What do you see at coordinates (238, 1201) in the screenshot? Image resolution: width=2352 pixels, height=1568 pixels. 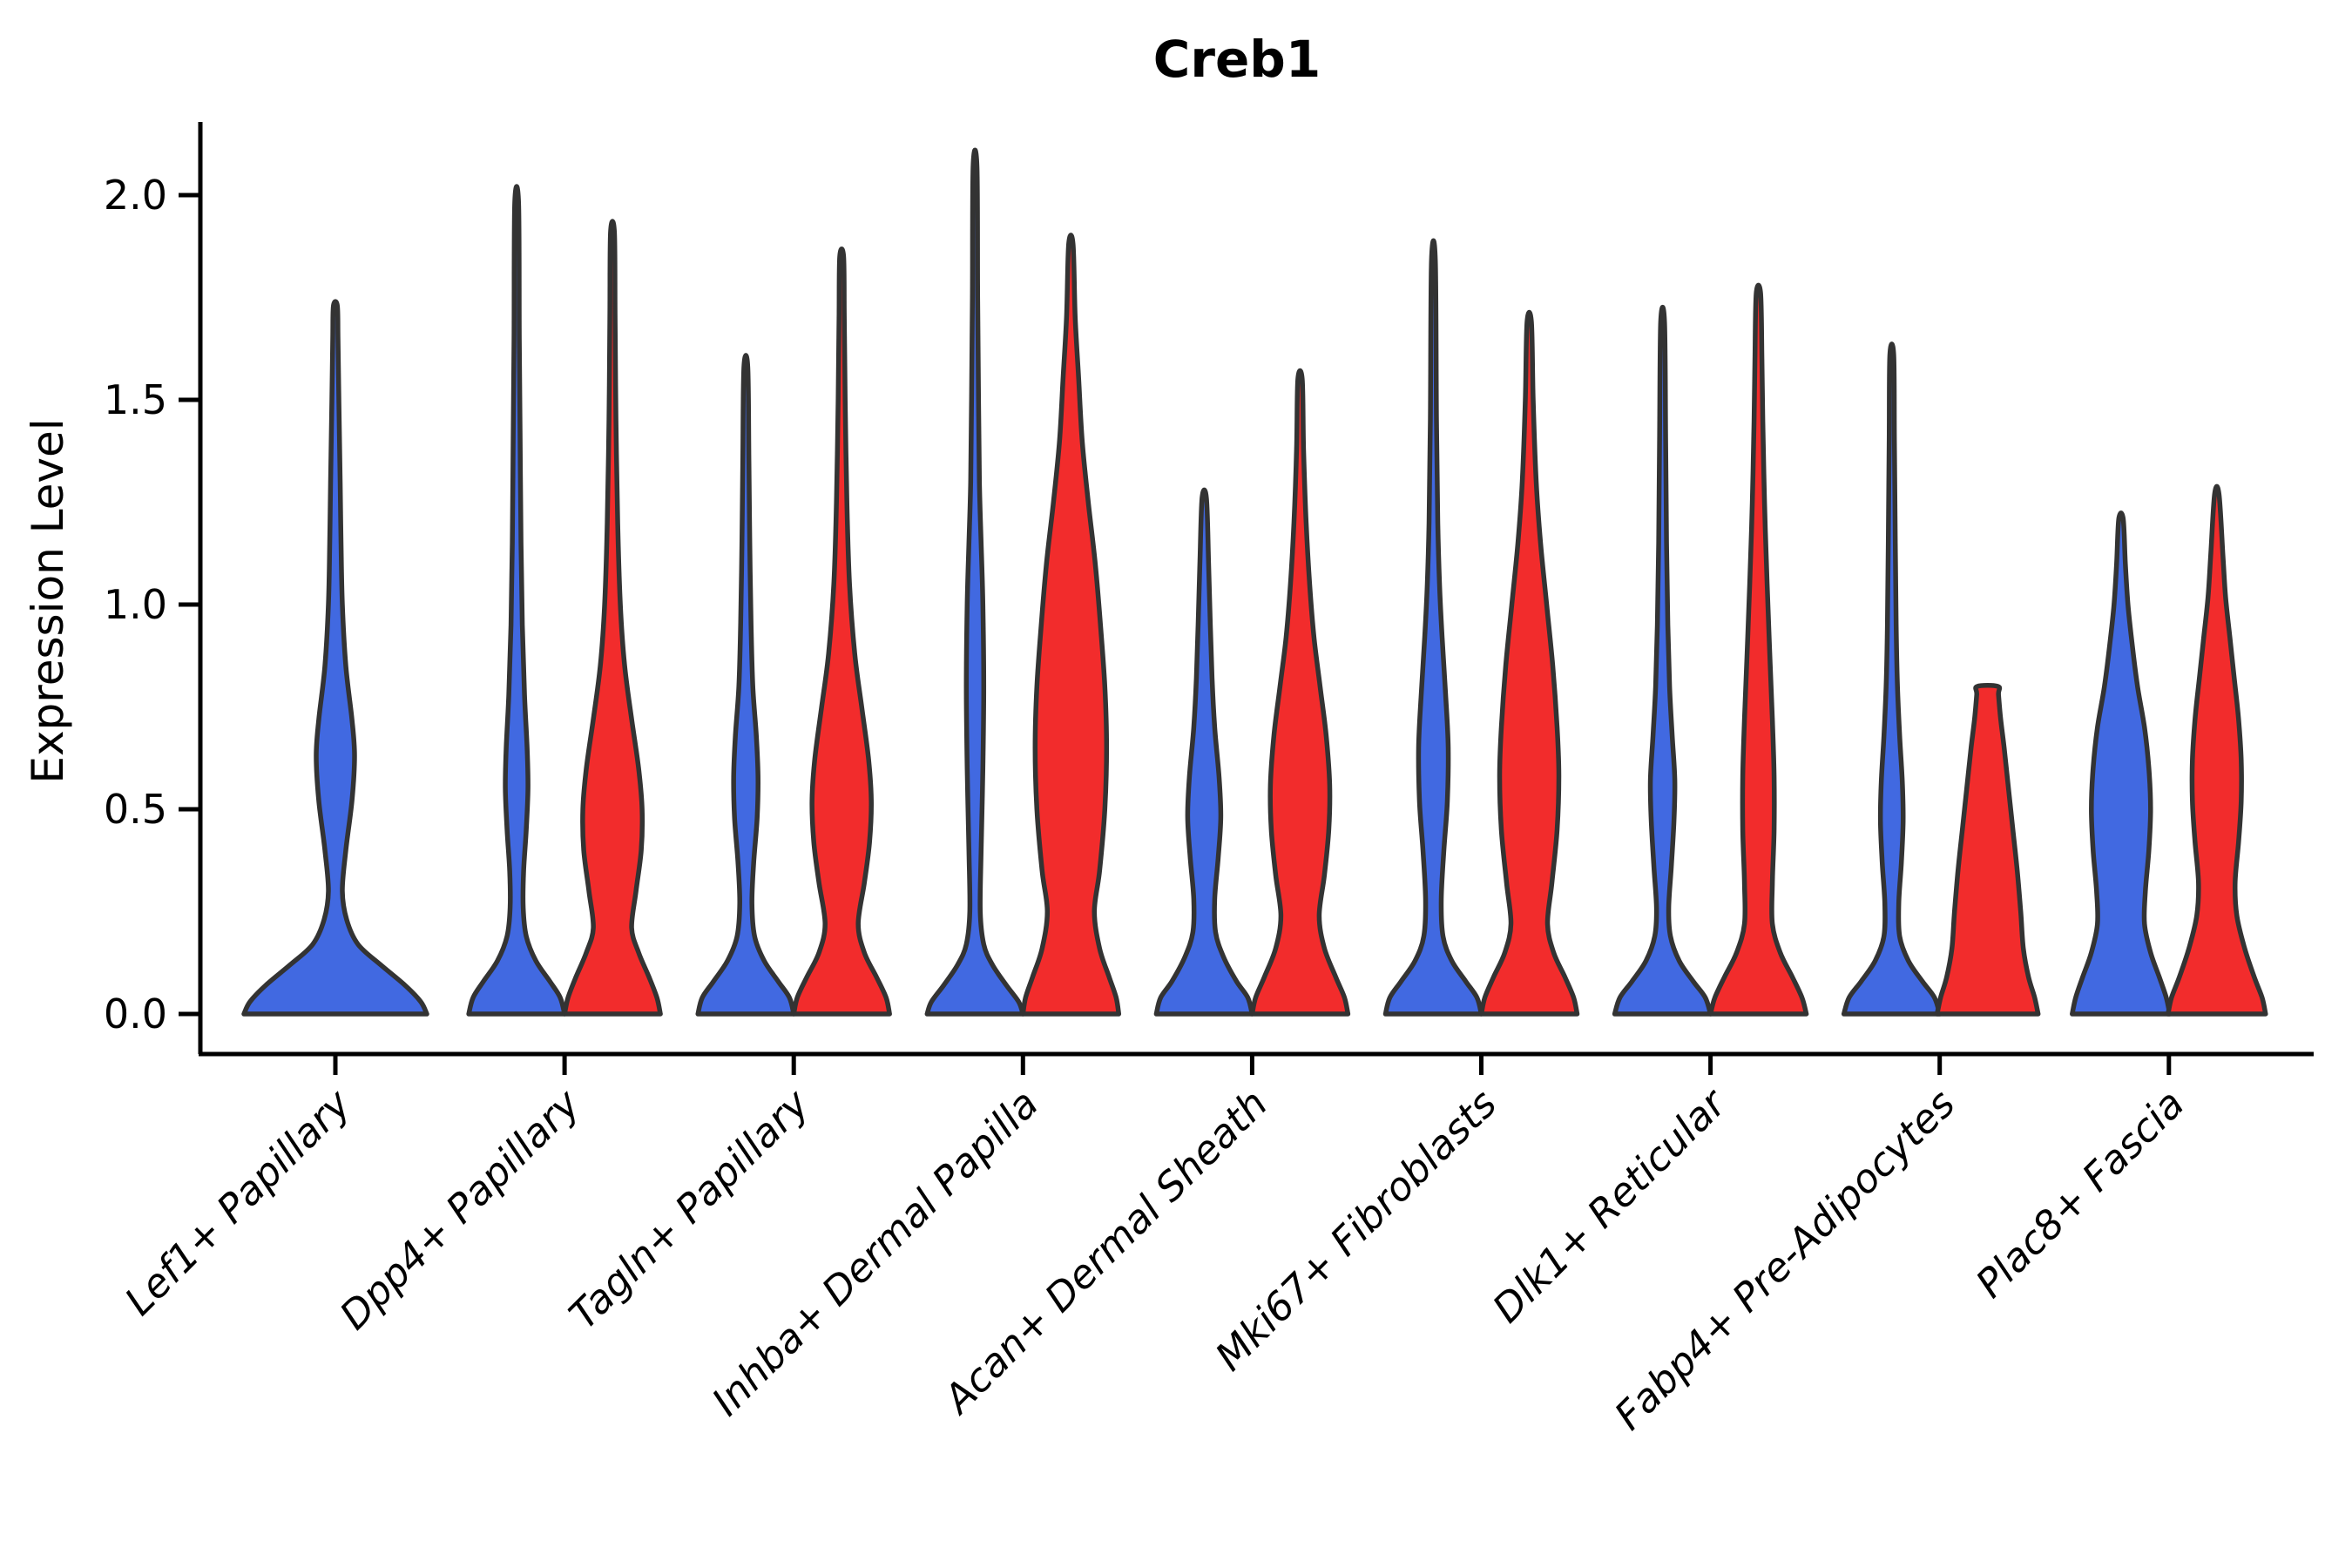 I see `x-tick-label: Lef1+ Papillary` at bounding box center [238, 1201].